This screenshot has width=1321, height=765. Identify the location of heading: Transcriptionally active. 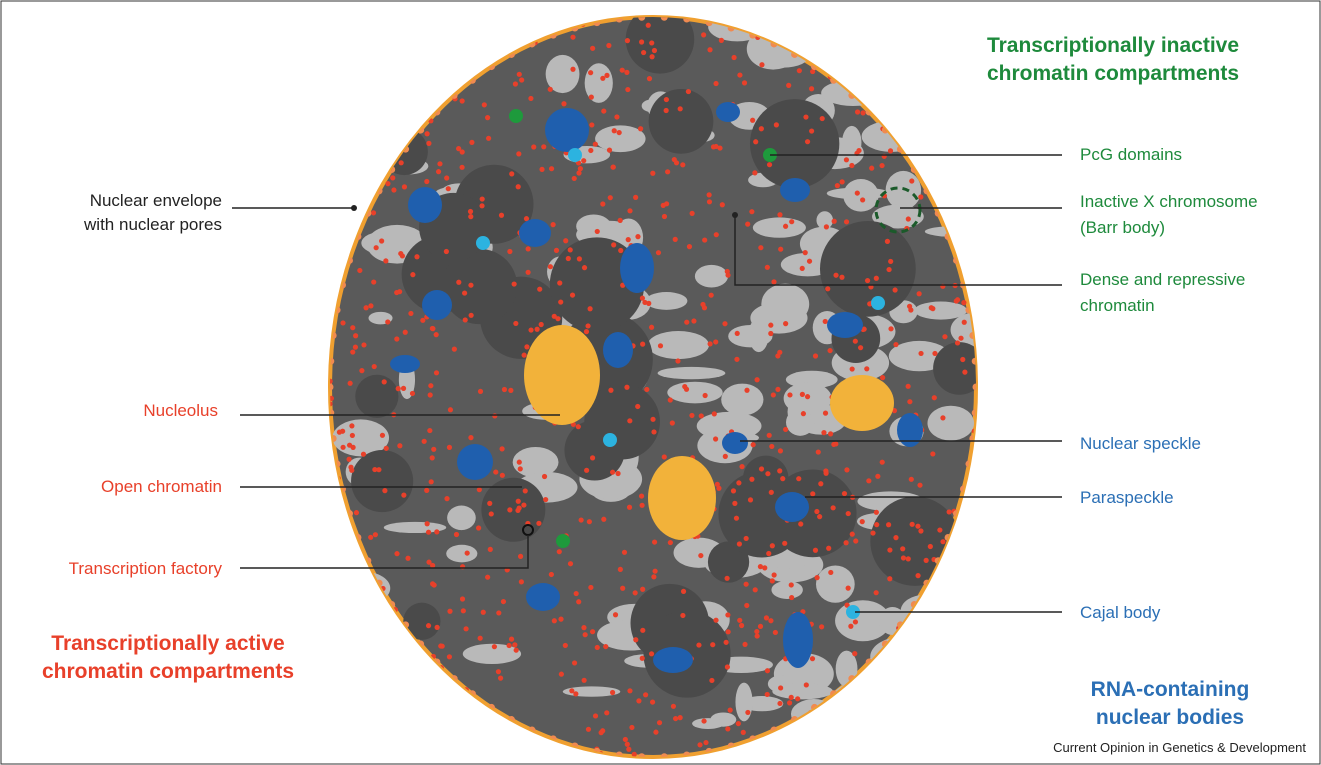
(167, 643).